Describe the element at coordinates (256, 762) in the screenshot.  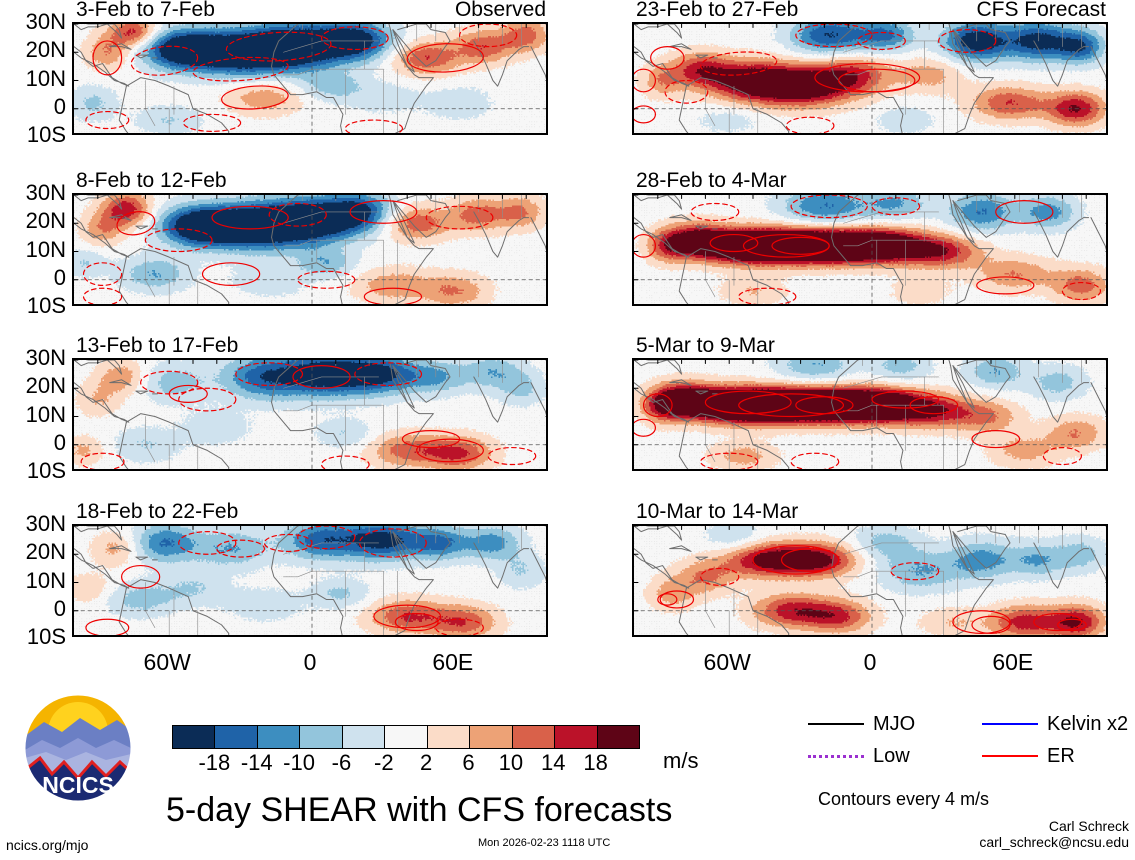
I see `colorbar-tick-label: -14` at that location.